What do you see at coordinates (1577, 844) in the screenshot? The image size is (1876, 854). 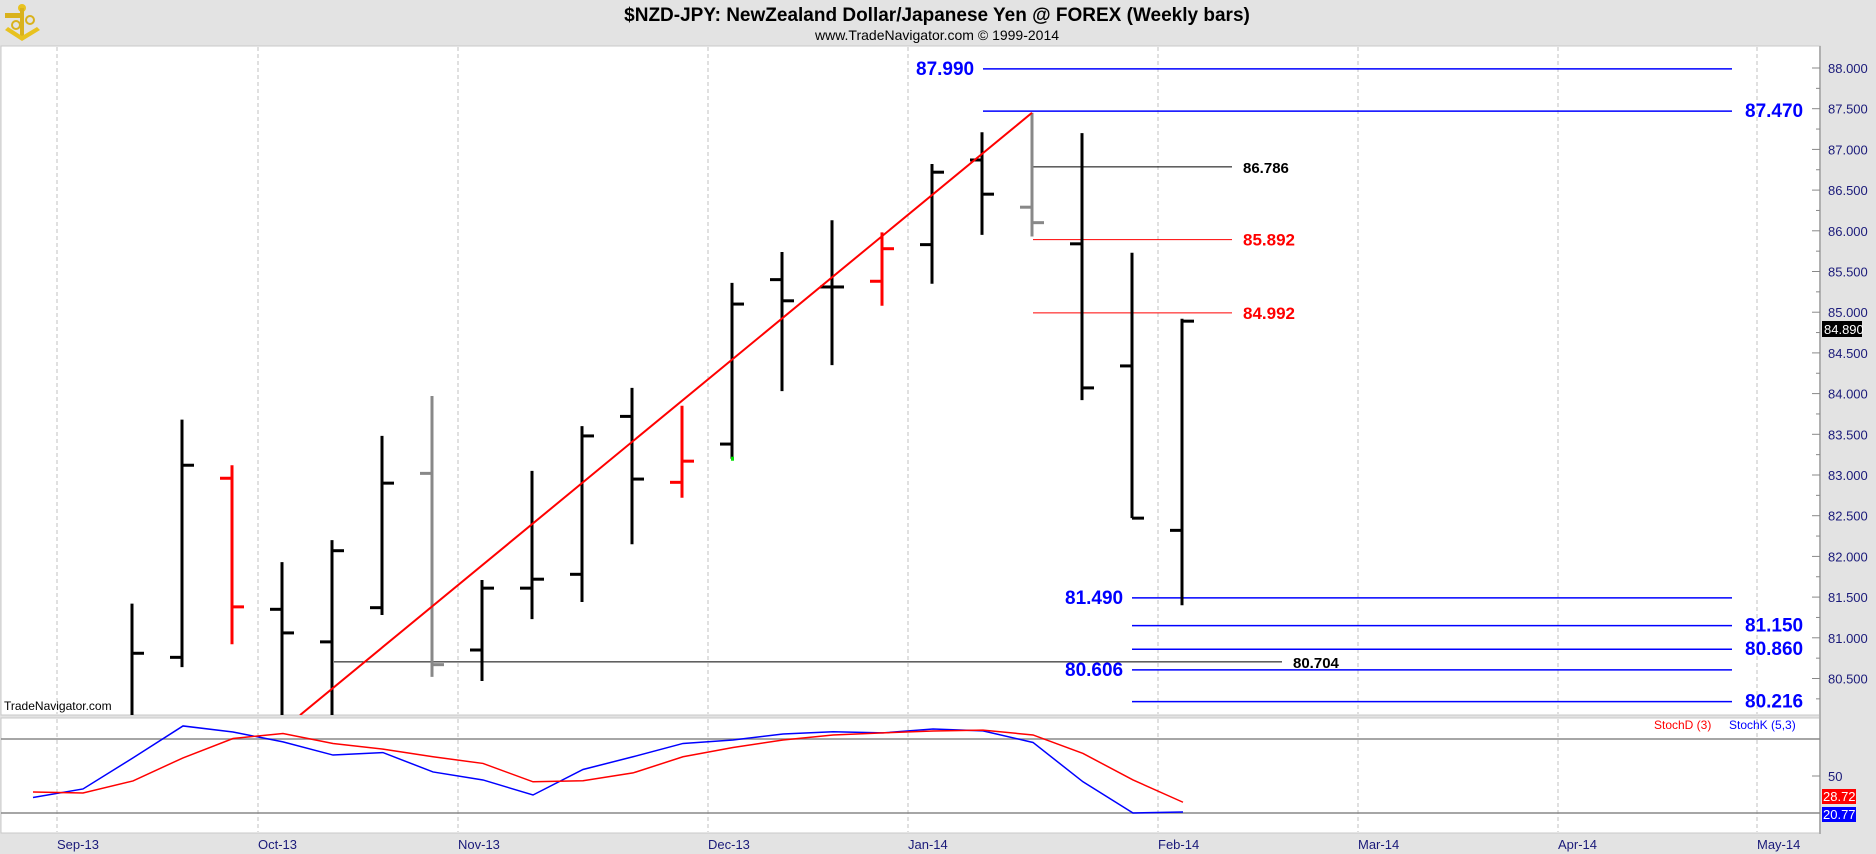 I see `month-label: Apr-14` at bounding box center [1577, 844].